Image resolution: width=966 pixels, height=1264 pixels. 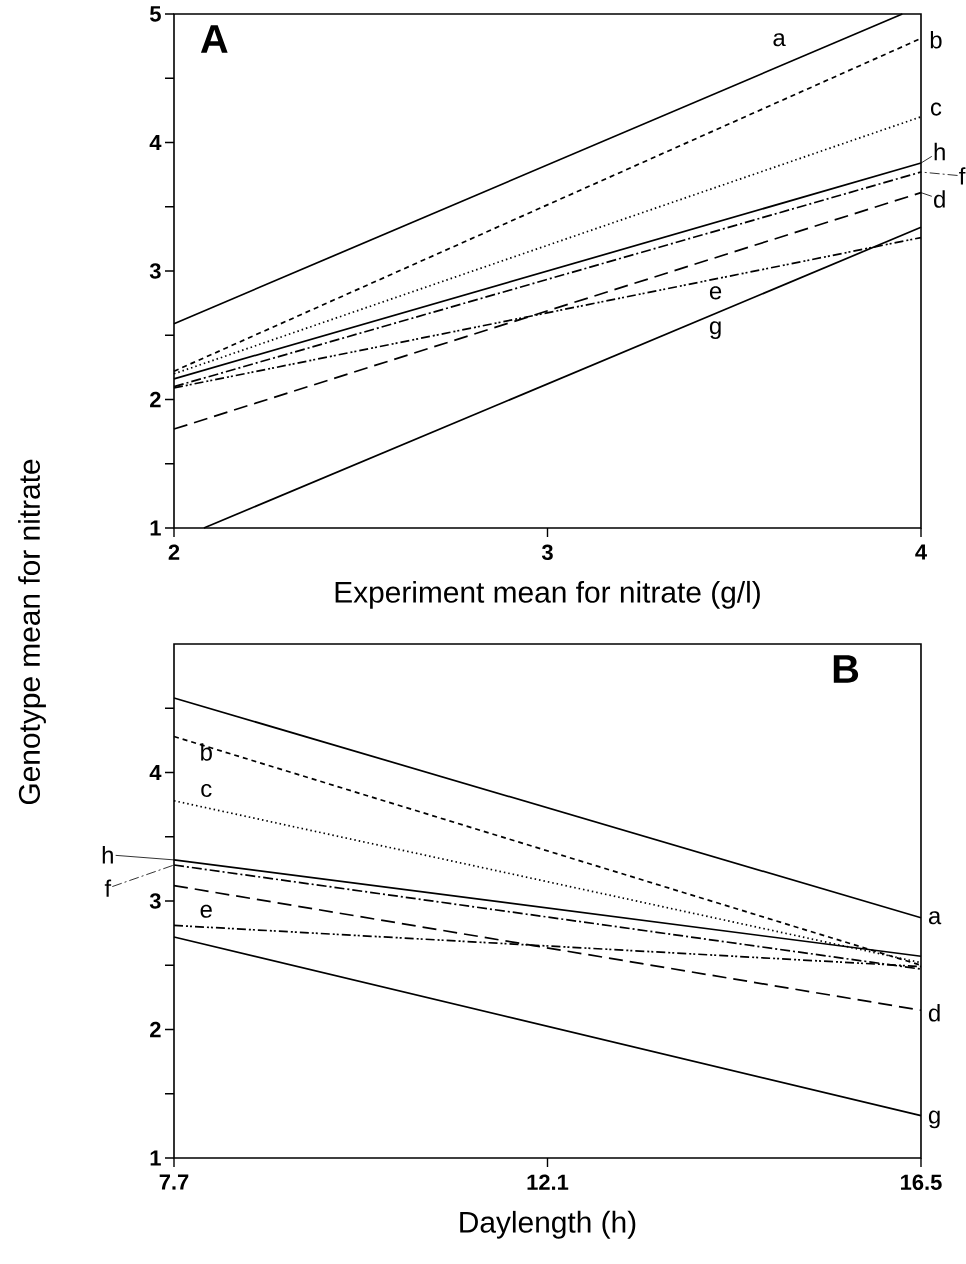 I want to click on chart-title: B, so click(x=845, y=669).